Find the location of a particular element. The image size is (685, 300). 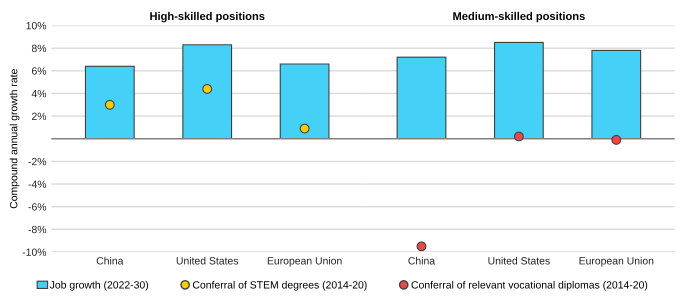

y-tick-label: 4% is located at coordinates (39, 94).